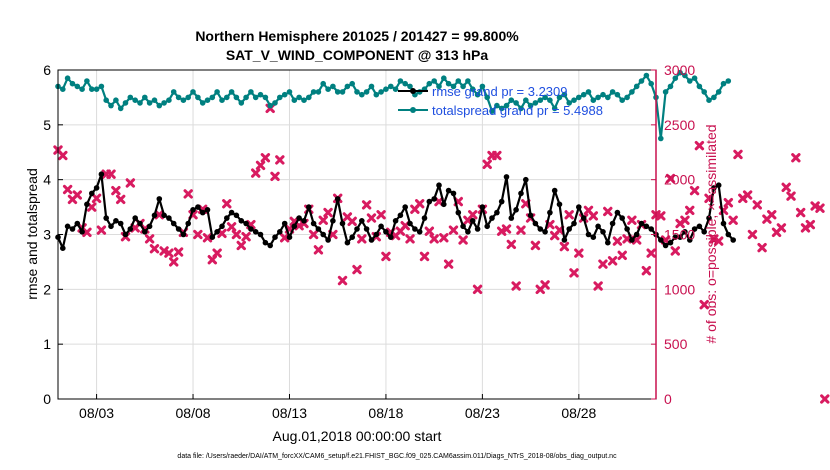  What do you see at coordinates (711, 233) in the screenshot?
I see `right-y-axis-label: # of obs: o=possible; ×=assimilated` at bounding box center [711, 233].